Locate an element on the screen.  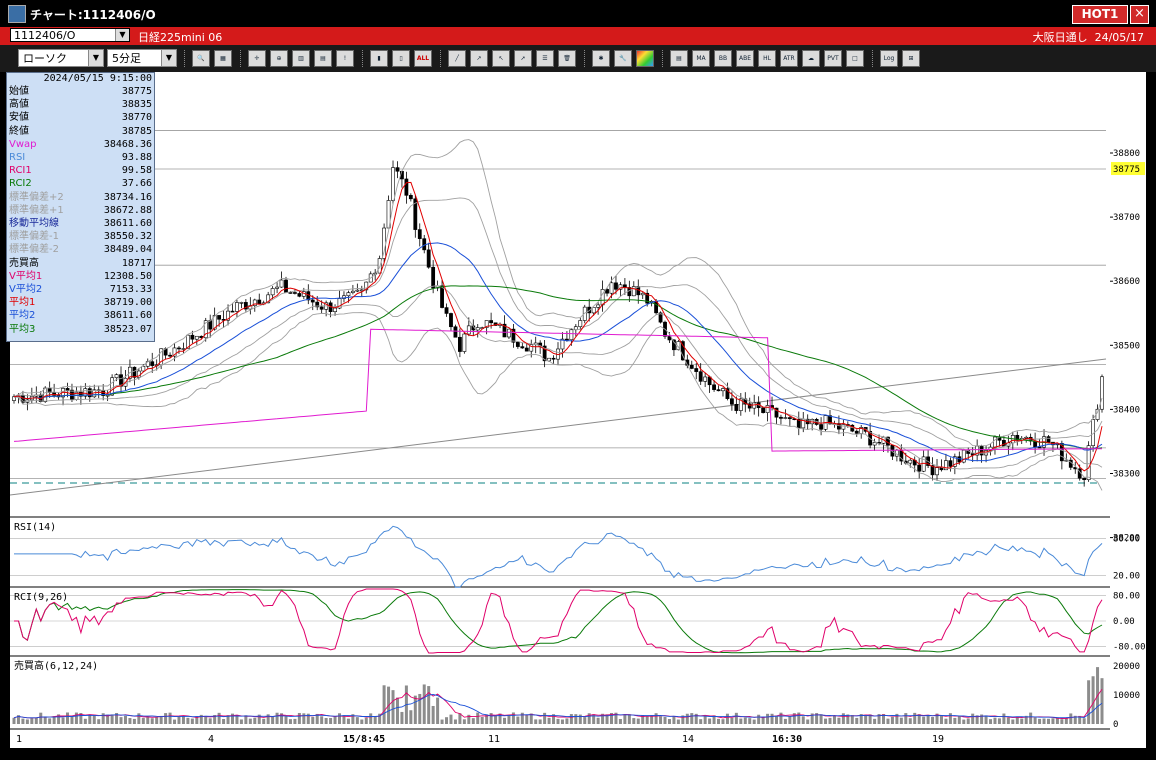
data-window-value: 38770 is located at coordinates (136, 118).